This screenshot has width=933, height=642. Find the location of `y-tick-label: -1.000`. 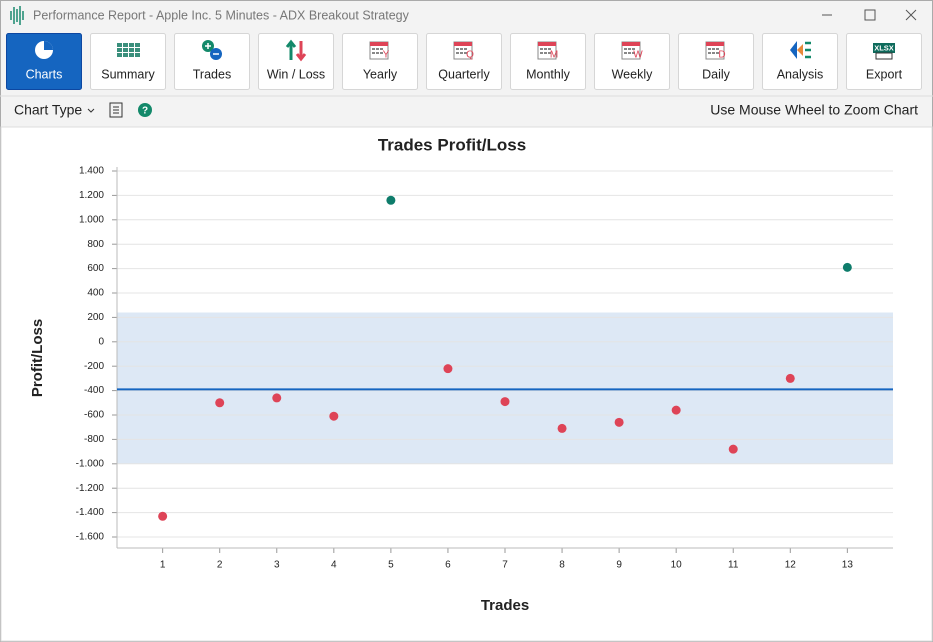

y-tick-label: -1.000 is located at coordinates (90, 463).